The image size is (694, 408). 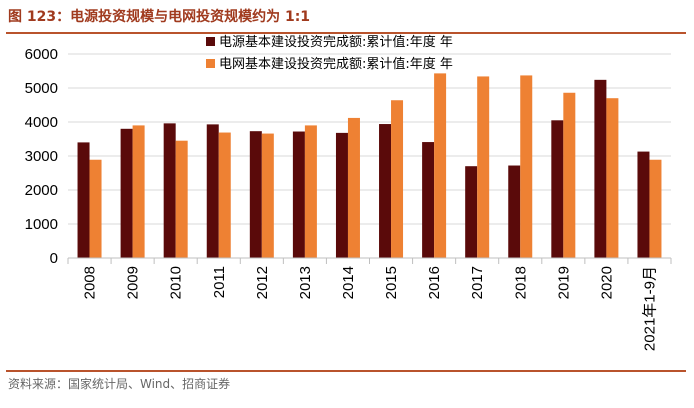 I want to click on x-tick-label: 2010, so click(x=176, y=282).